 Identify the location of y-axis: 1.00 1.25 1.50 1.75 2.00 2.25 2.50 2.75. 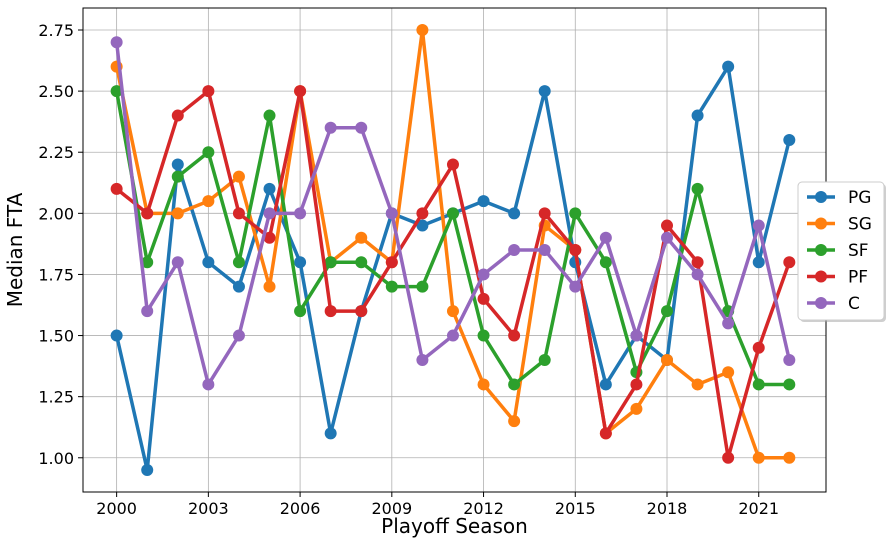
(60, 244).